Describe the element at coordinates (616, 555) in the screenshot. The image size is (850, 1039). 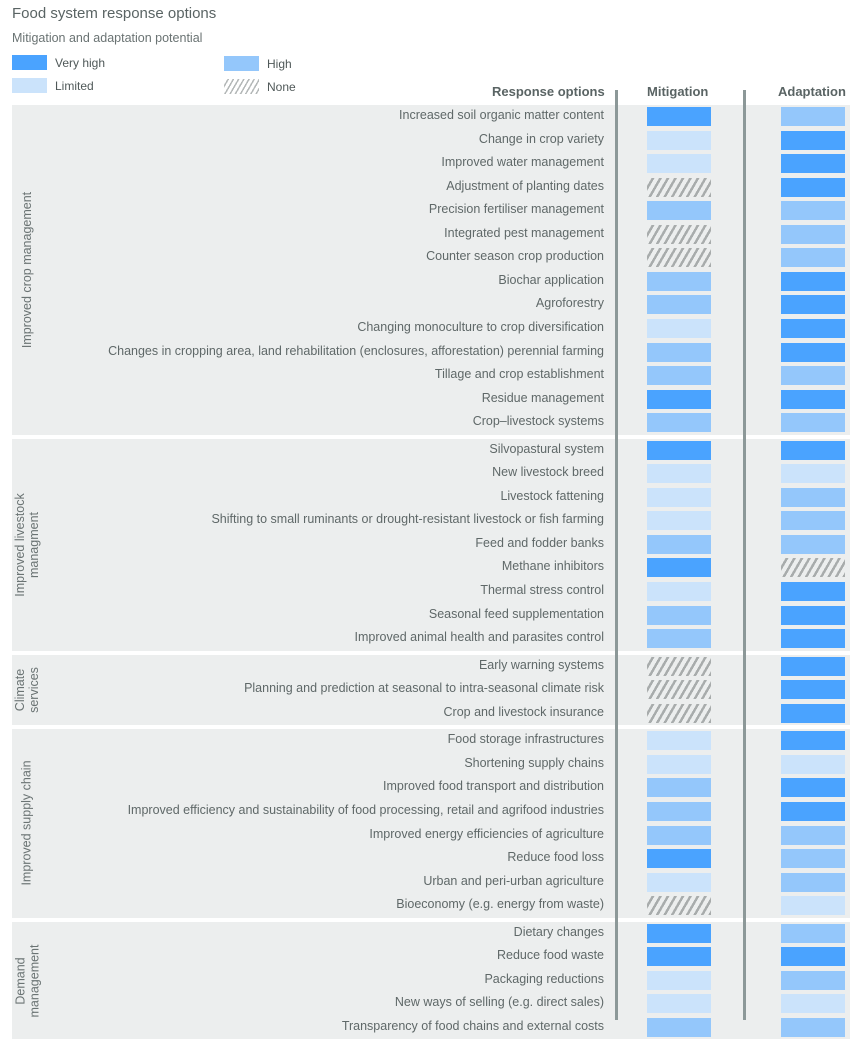
I see `divider-mitigation` at that location.